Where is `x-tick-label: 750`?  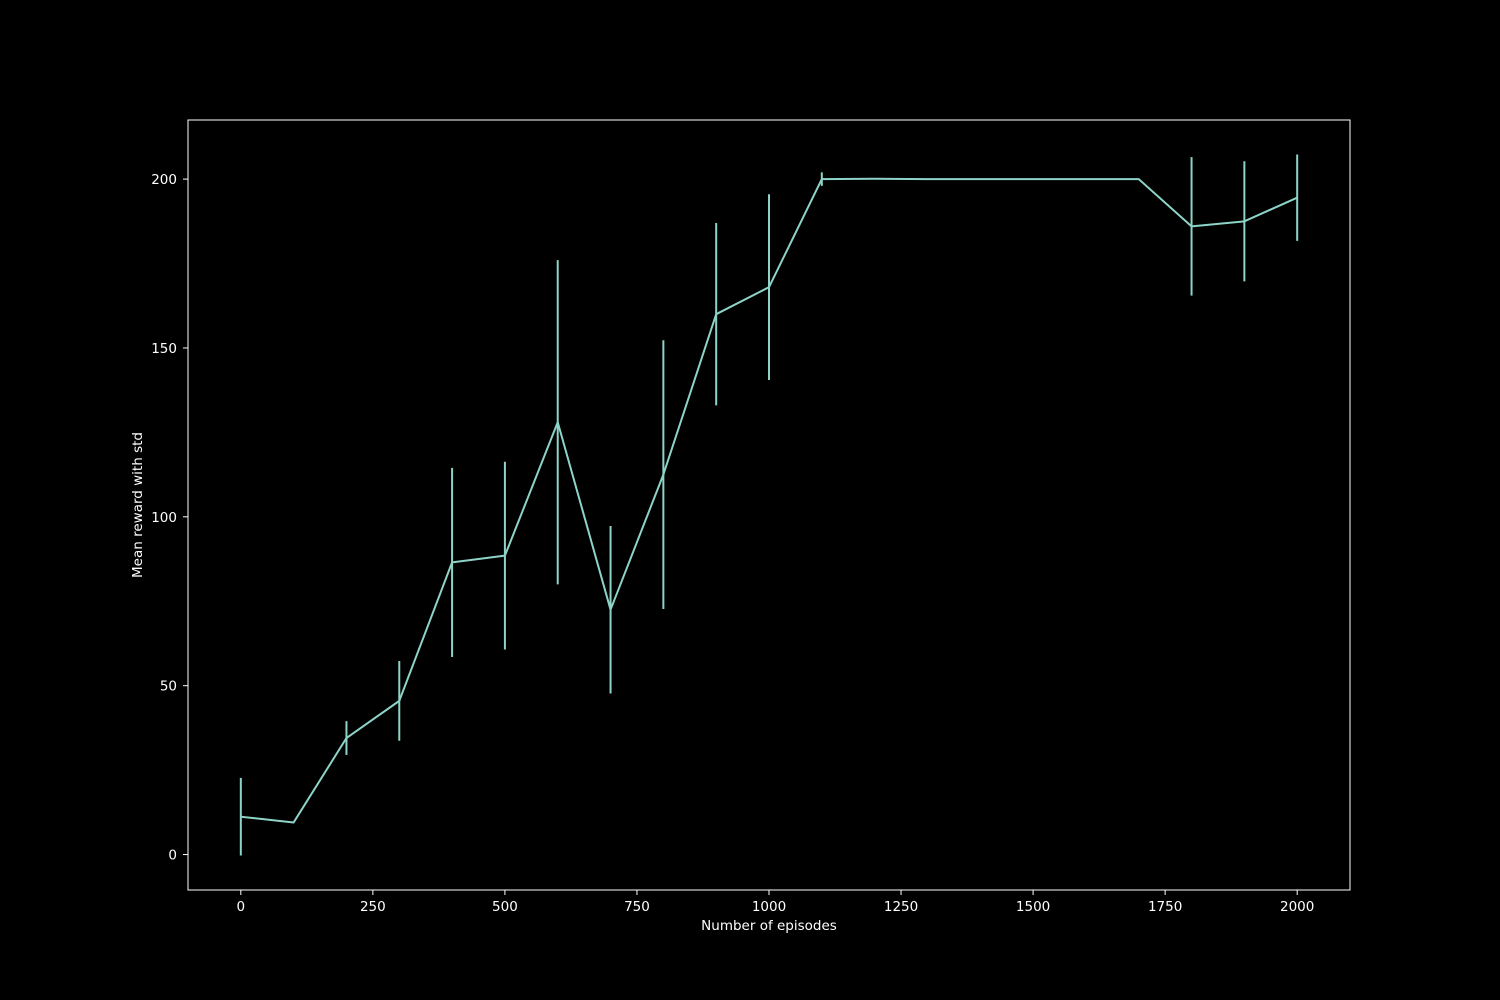
x-tick-label: 750 is located at coordinates (637, 907).